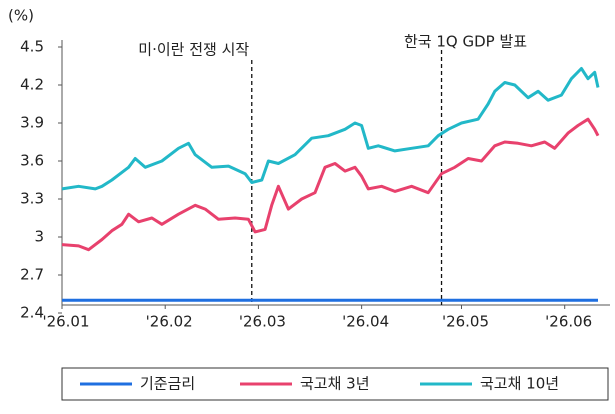  I want to click on y-tick-label: 3, so click(39, 237).